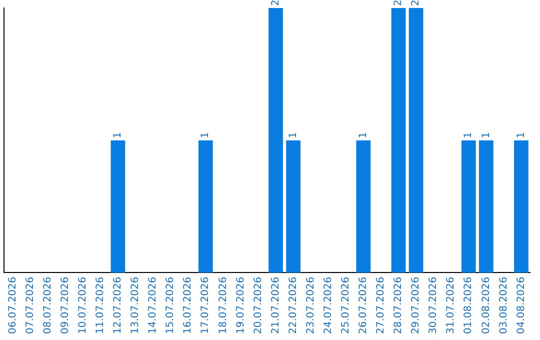 Image resolution: width=540 pixels, height=340 pixels. Describe the element at coordinates (170, 305) in the screenshot. I see `x-tick-label: 15.07.2026` at that location.